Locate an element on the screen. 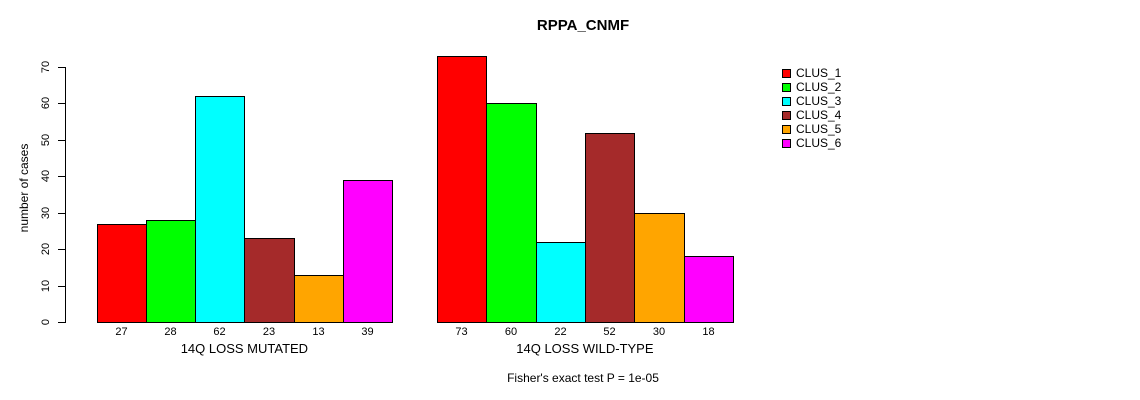 This screenshot has width=1140, height=400. legend-label: CLUS_5 is located at coordinates (819, 129).